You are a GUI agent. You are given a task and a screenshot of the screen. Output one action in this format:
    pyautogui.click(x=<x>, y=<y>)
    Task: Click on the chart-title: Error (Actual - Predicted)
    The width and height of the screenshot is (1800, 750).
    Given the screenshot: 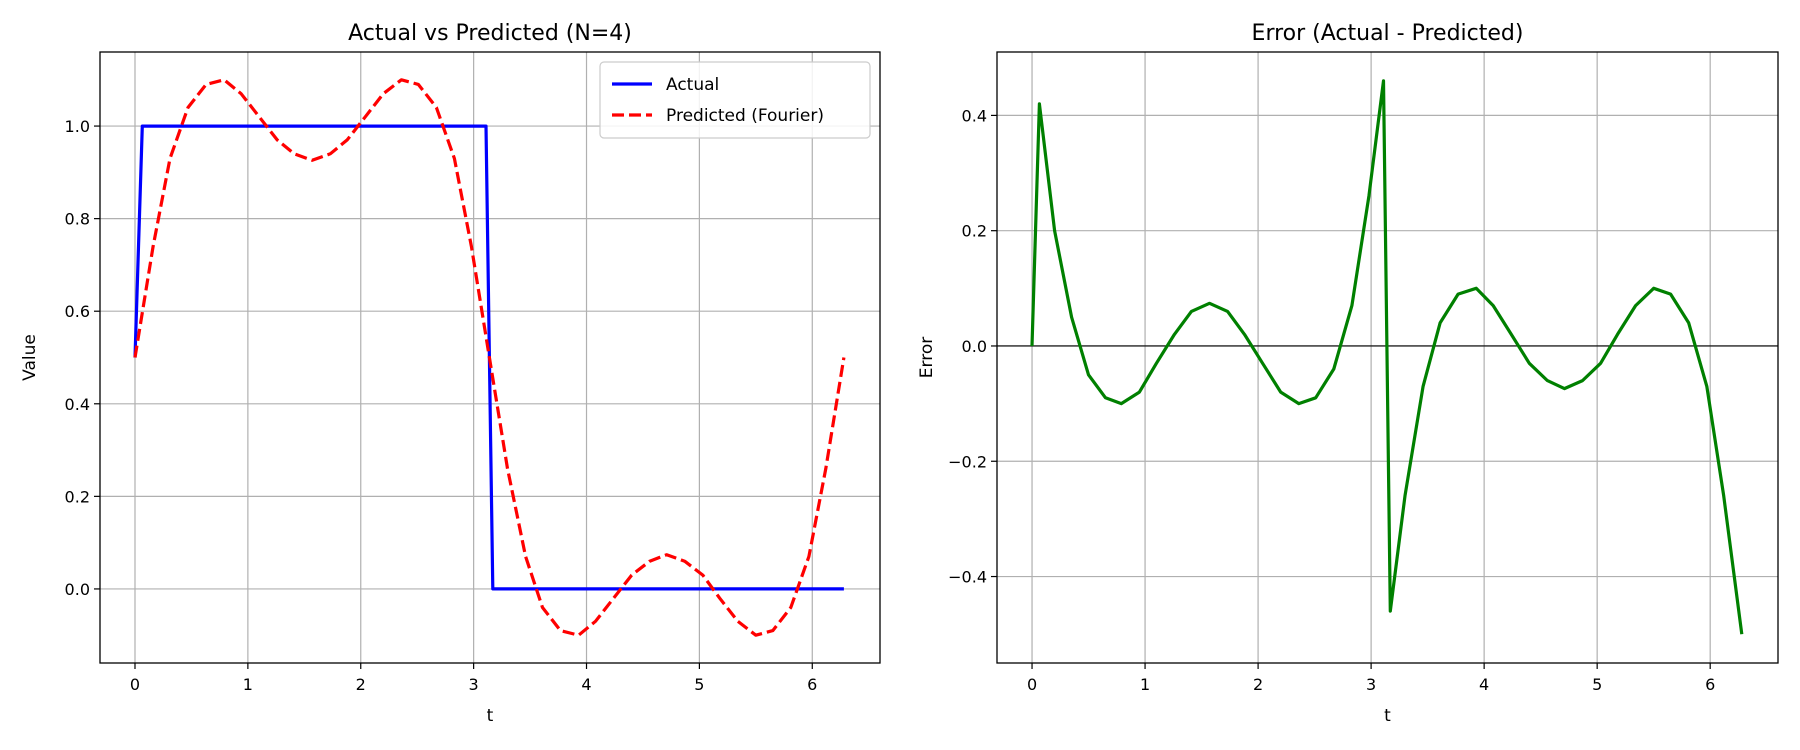 What is the action you would take?
    pyautogui.click(x=1388, y=33)
    